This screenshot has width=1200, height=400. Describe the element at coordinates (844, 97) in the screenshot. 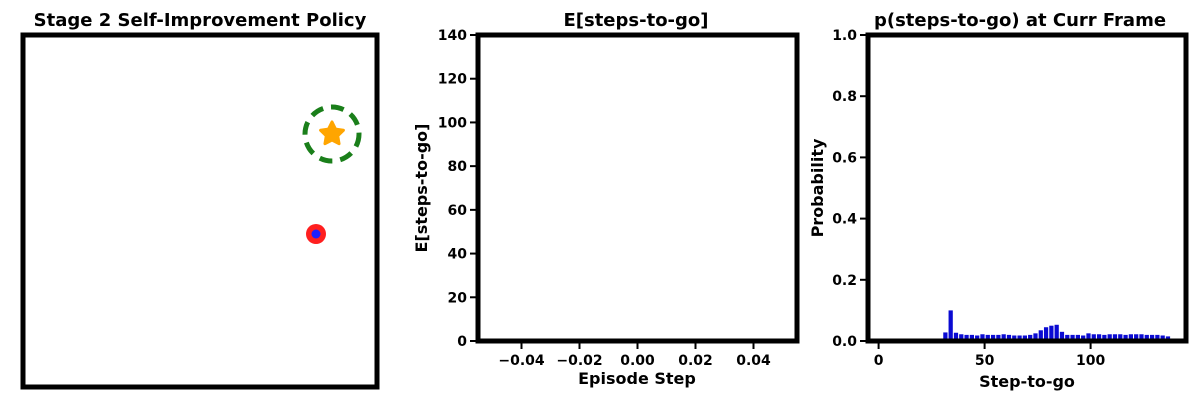

I see `y-tick-label: 0.8` at that location.